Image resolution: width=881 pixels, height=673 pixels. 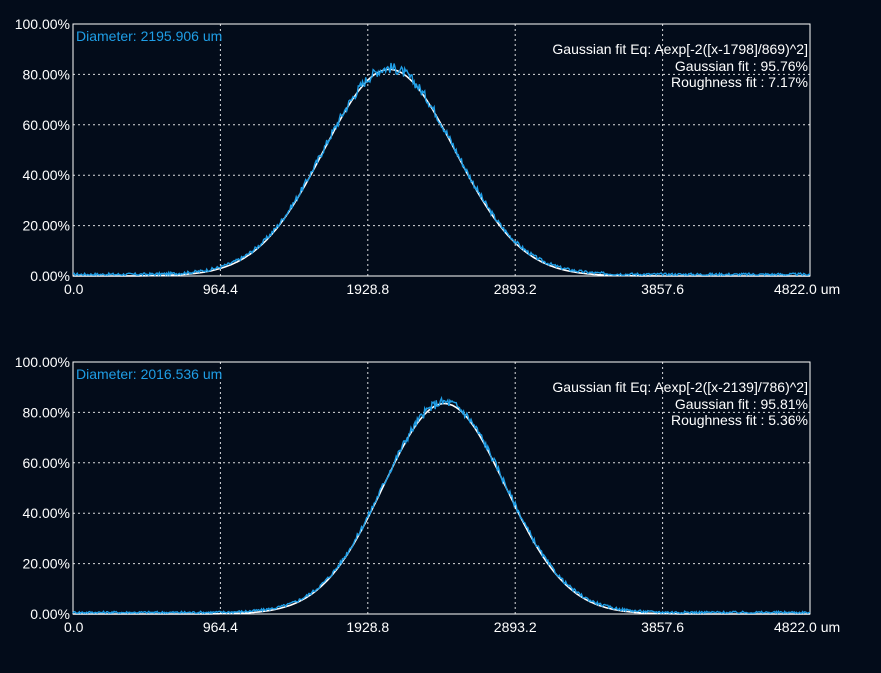 What do you see at coordinates (662, 289) in the screenshot?
I see `chart1-x-tick-label: 3857.6` at bounding box center [662, 289].